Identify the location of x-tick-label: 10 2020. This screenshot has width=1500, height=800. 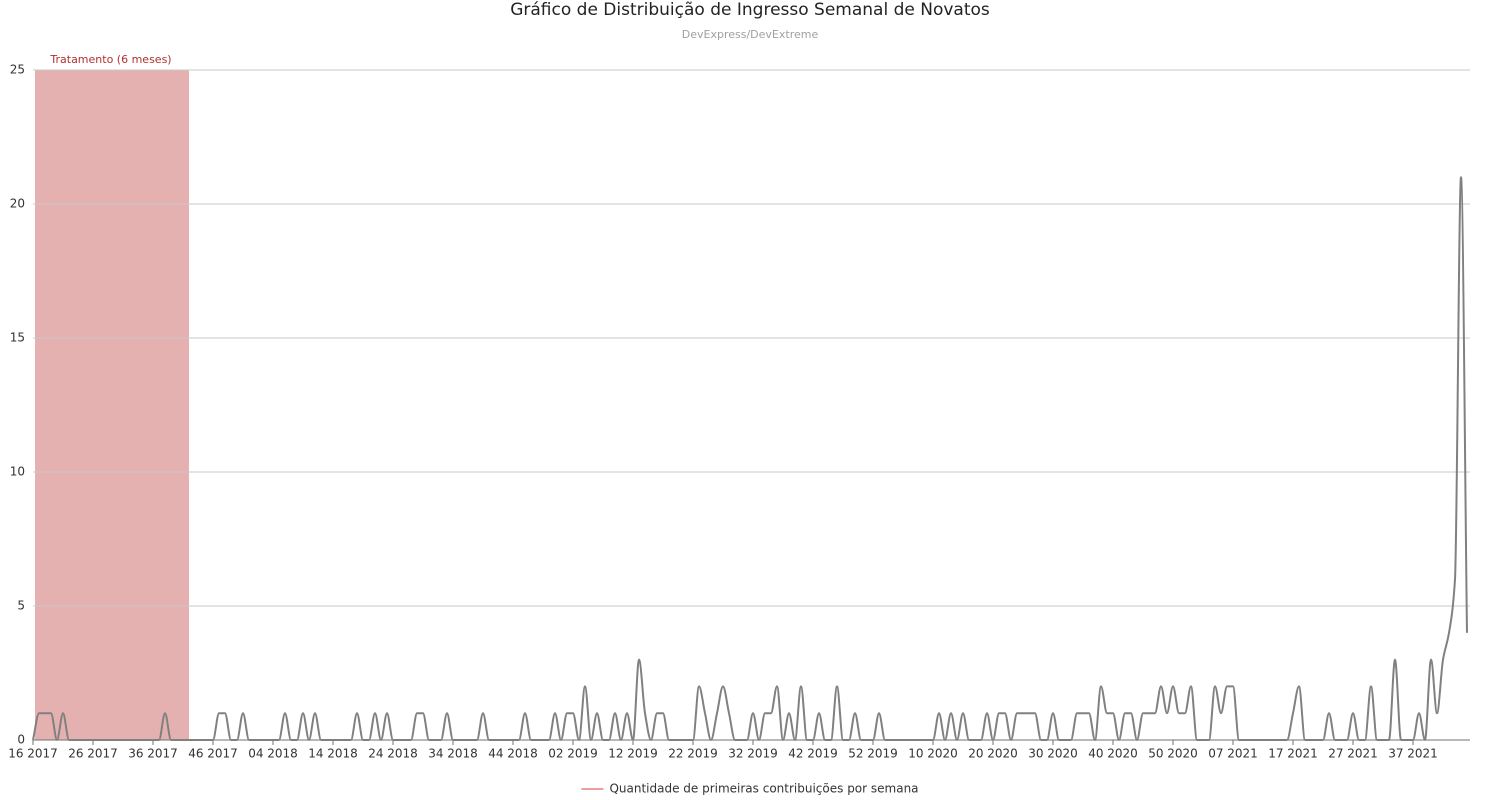
(933, 754).